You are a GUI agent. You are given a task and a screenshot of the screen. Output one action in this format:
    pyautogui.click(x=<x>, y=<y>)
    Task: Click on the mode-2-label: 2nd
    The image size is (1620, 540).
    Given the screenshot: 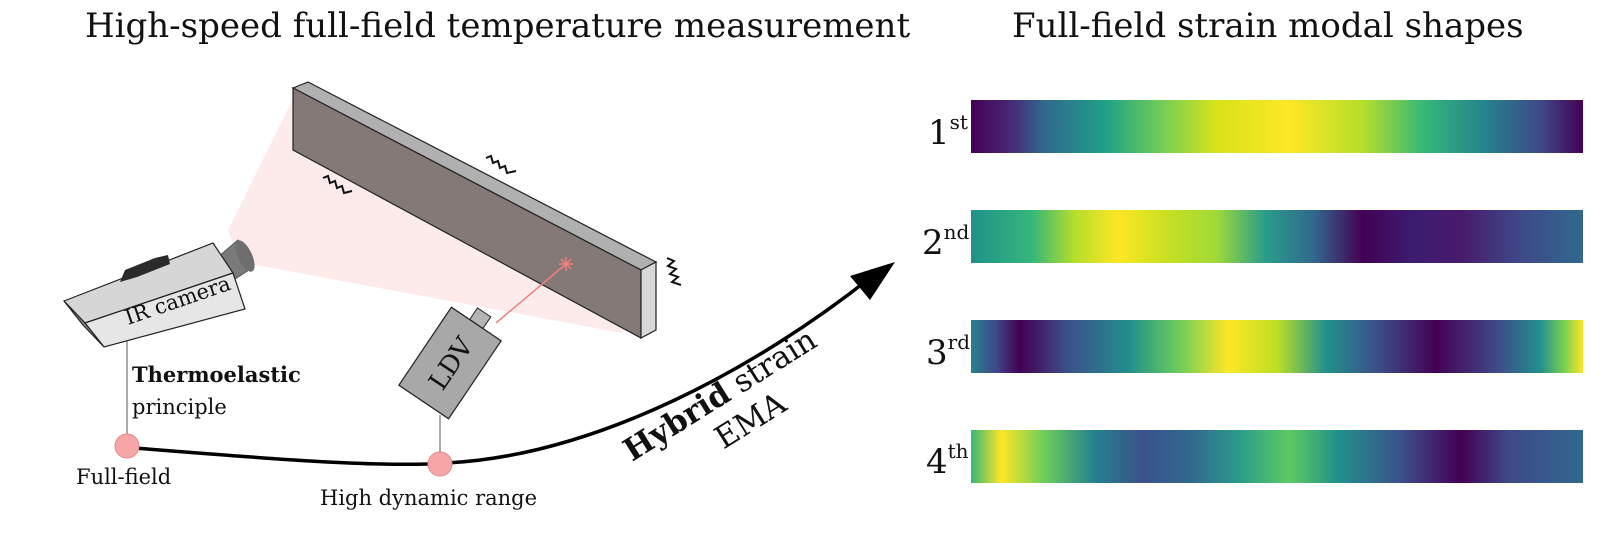 What is the action you would take?
    pyautogui.click(x=946, y=241)
    